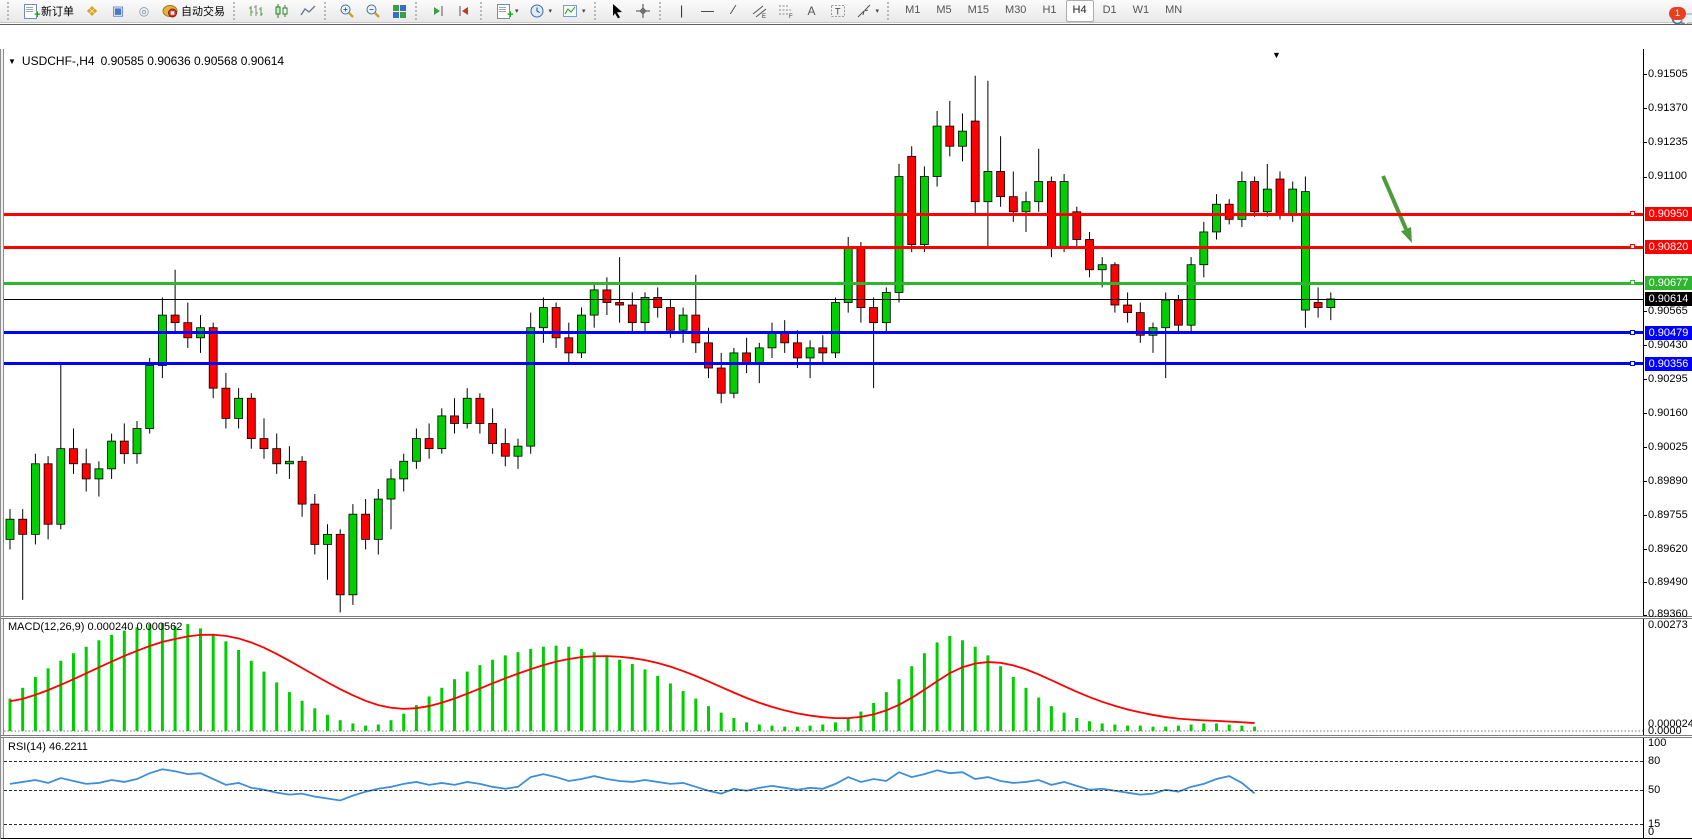  Describe the element at coordinates (617, 11) in the screenshot. I see `cursor-button` at that location.